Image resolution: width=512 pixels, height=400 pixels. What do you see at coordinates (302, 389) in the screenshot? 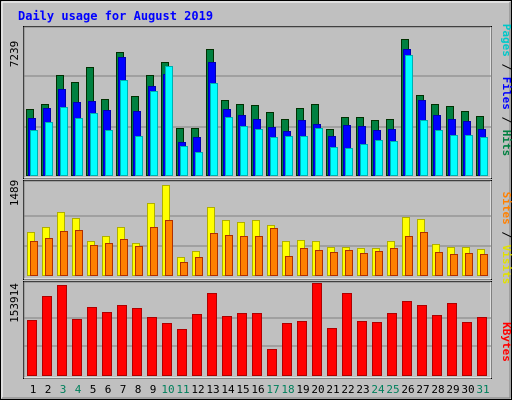
I see `x-tick-label-day-19: 19` at bounding box center [302, 389].